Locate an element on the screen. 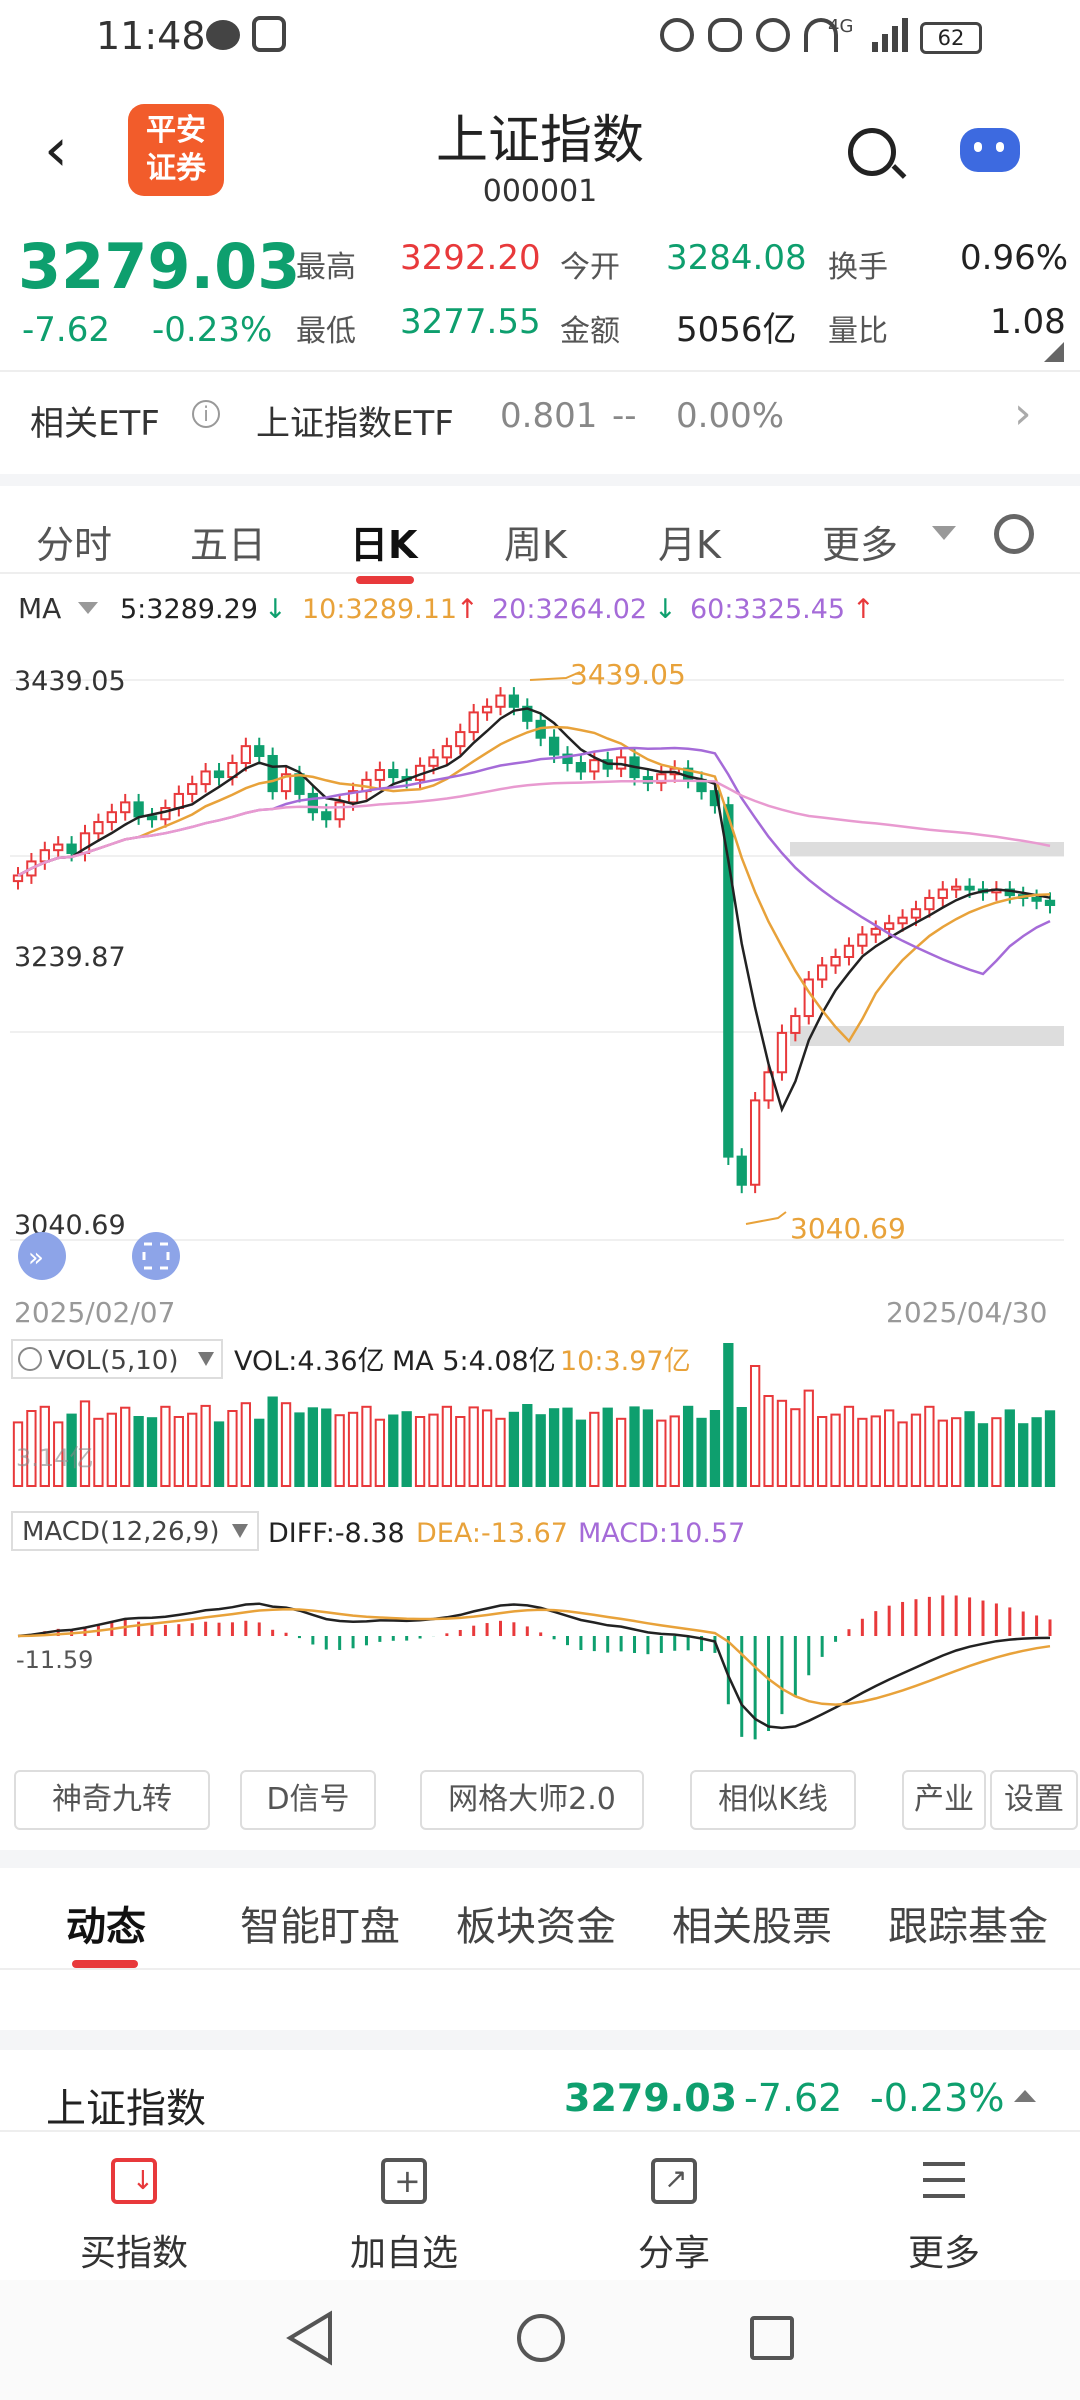 The image size is (1080, 2400). support-band is located at coordinates (927, 1036).